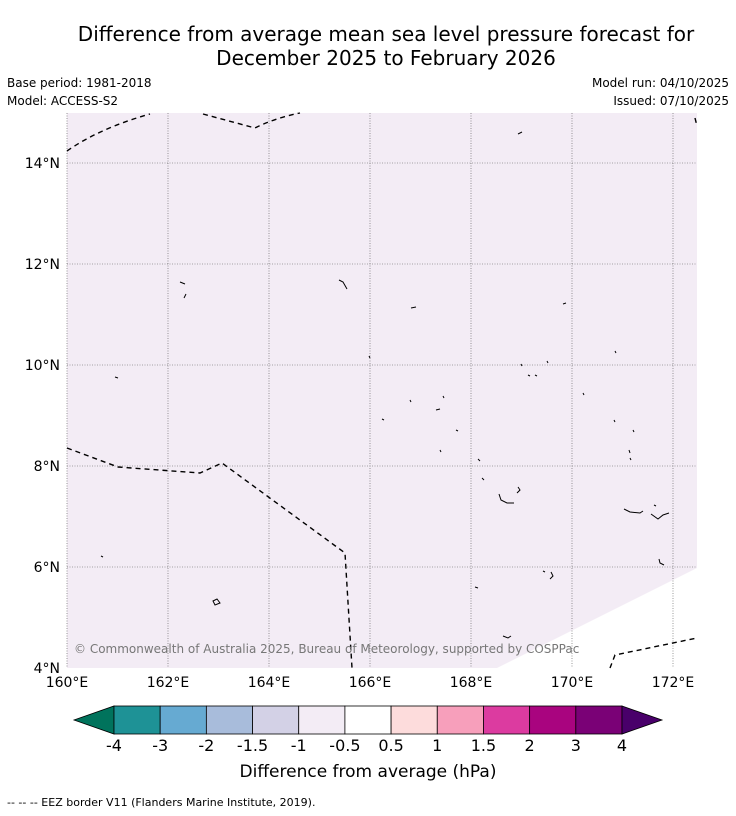 This screenshot has width=736, height=816. What do you see at coordinates (660, 92) in the screenshot?
I see `meta-right: Model run: 04/10/2025 Issued: 07/10/2025` at bounding box center [660, 92].